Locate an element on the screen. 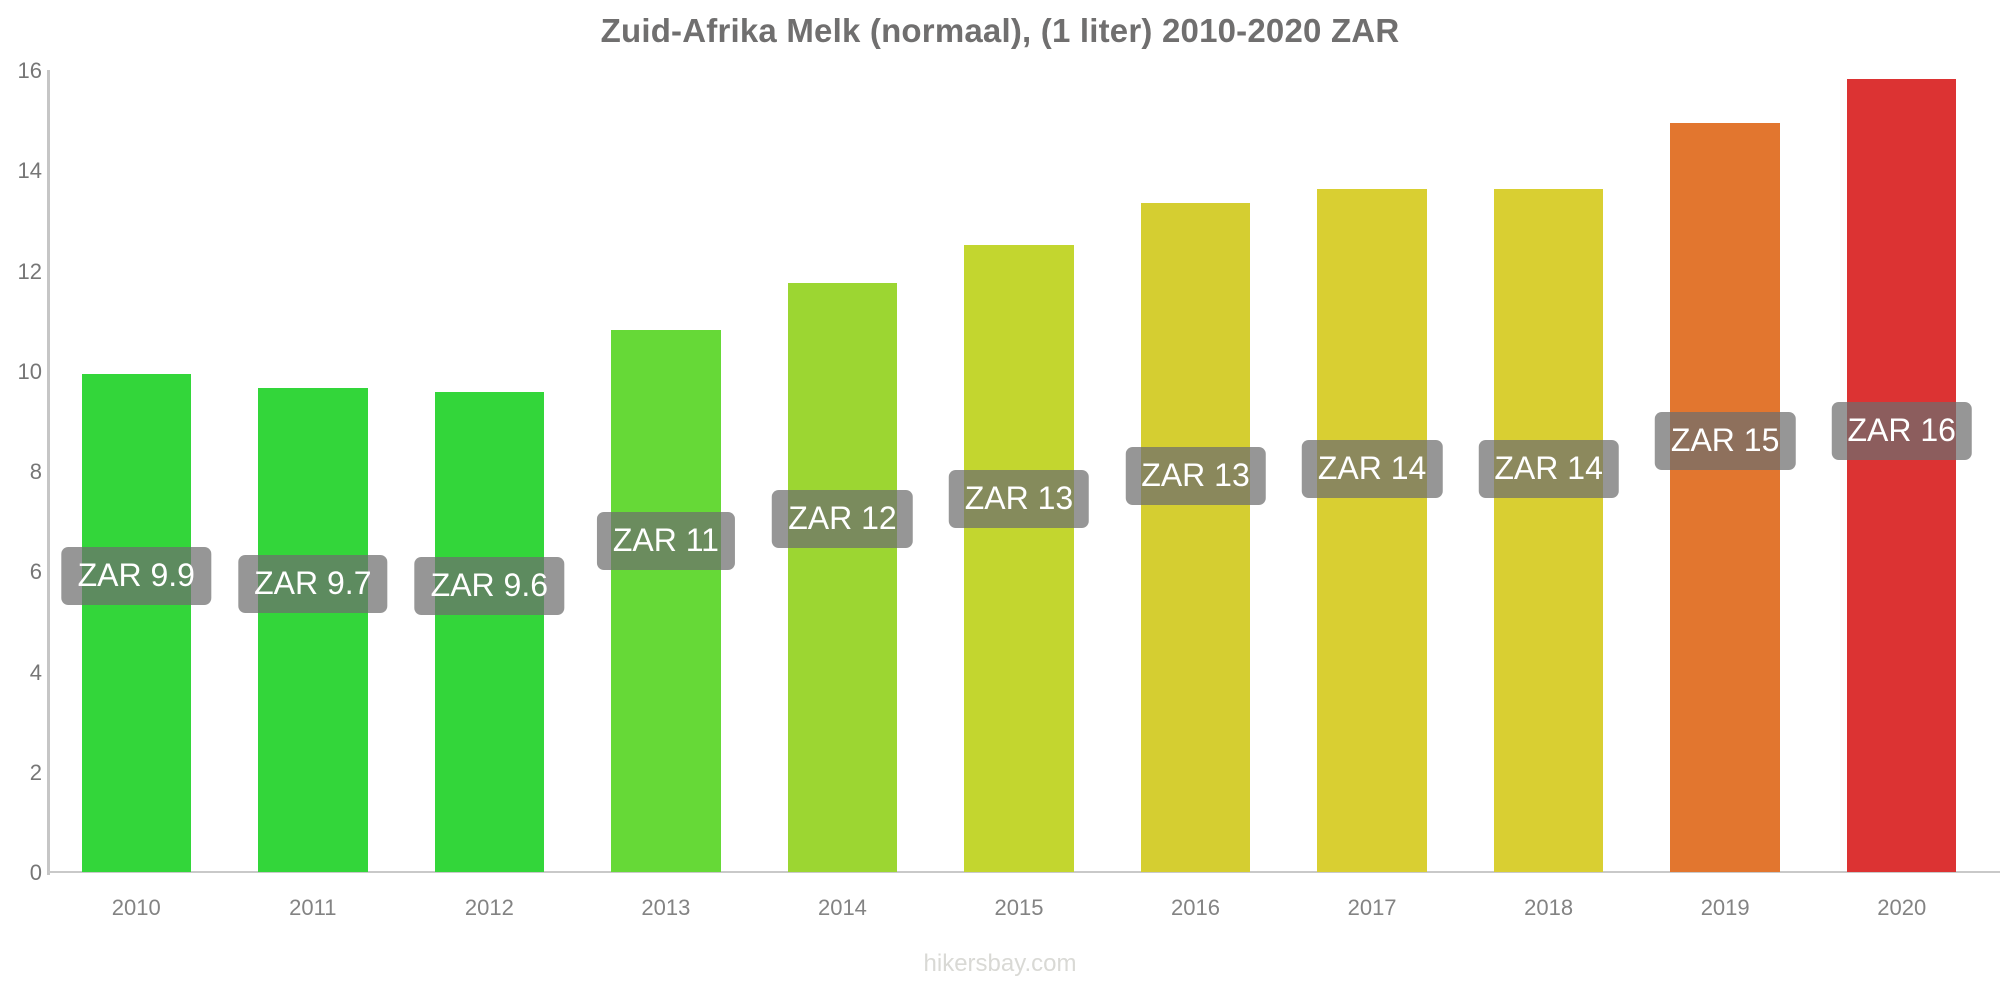  bar-slot: ZAR 9.9 is located at coordinates (136, 471).